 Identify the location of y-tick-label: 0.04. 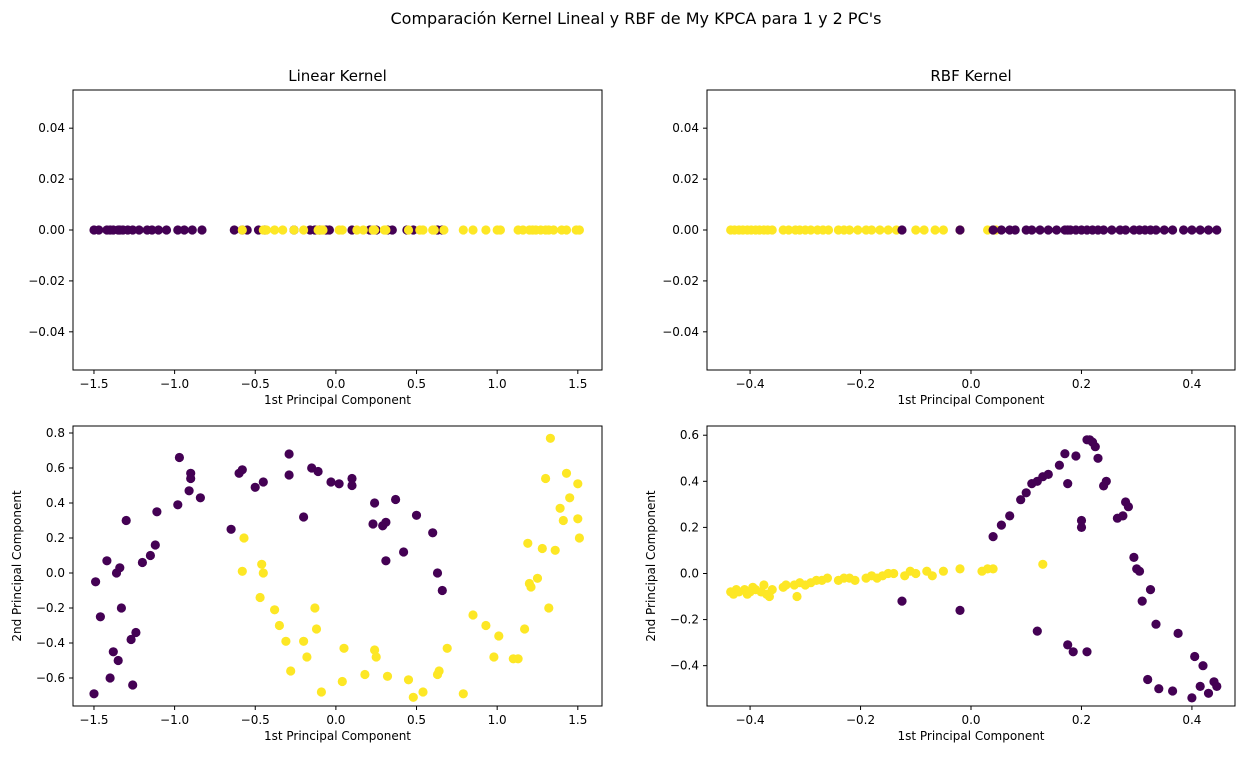
(685, 128).